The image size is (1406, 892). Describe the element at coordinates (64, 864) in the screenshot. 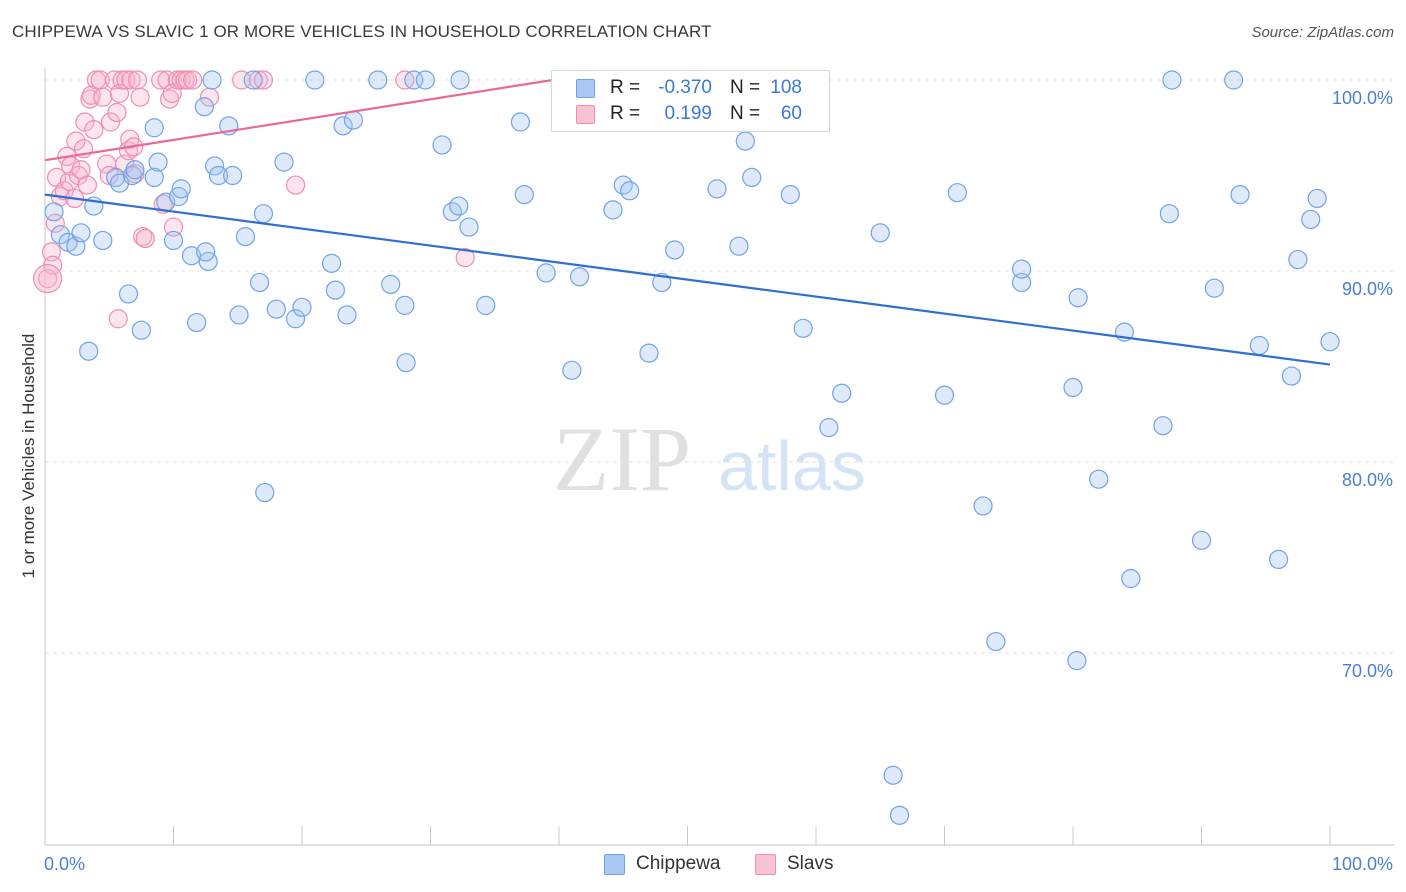

I see `x-tick-label-min: 0.0%` at that location.